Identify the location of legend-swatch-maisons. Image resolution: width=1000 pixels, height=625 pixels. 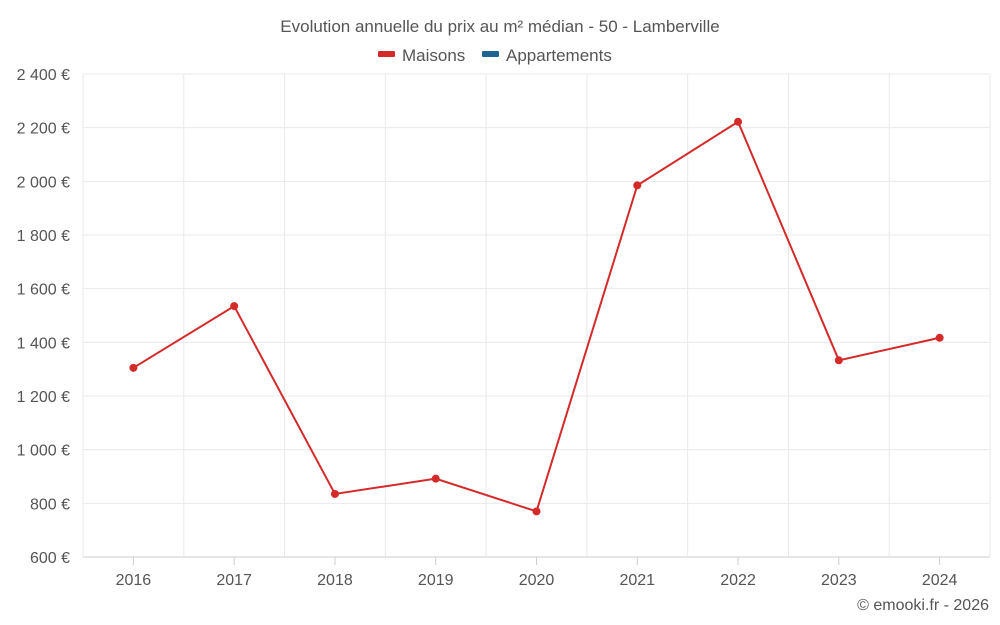
(386, 54).